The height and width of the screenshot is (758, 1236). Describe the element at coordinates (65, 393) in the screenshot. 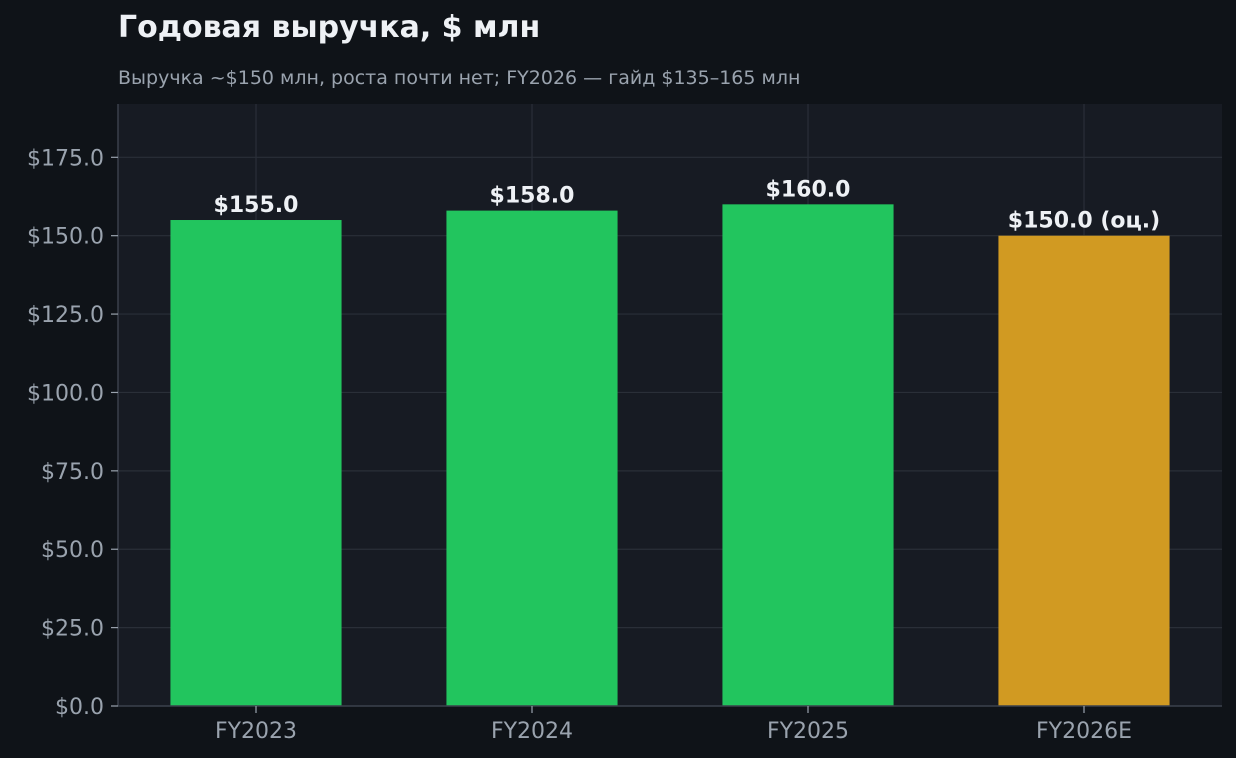

I see `y-tick-label: $100.0` at that location.